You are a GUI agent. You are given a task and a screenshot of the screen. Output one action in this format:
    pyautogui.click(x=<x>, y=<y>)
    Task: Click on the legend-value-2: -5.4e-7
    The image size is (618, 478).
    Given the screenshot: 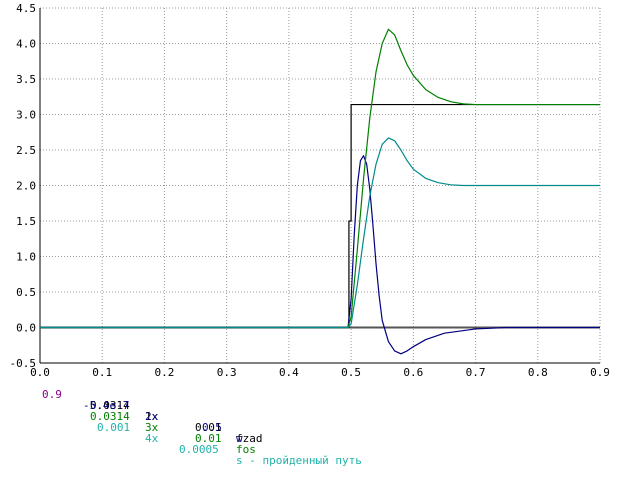 What is the action you would take?
    pyautogui.click(x=106, y=405)
    